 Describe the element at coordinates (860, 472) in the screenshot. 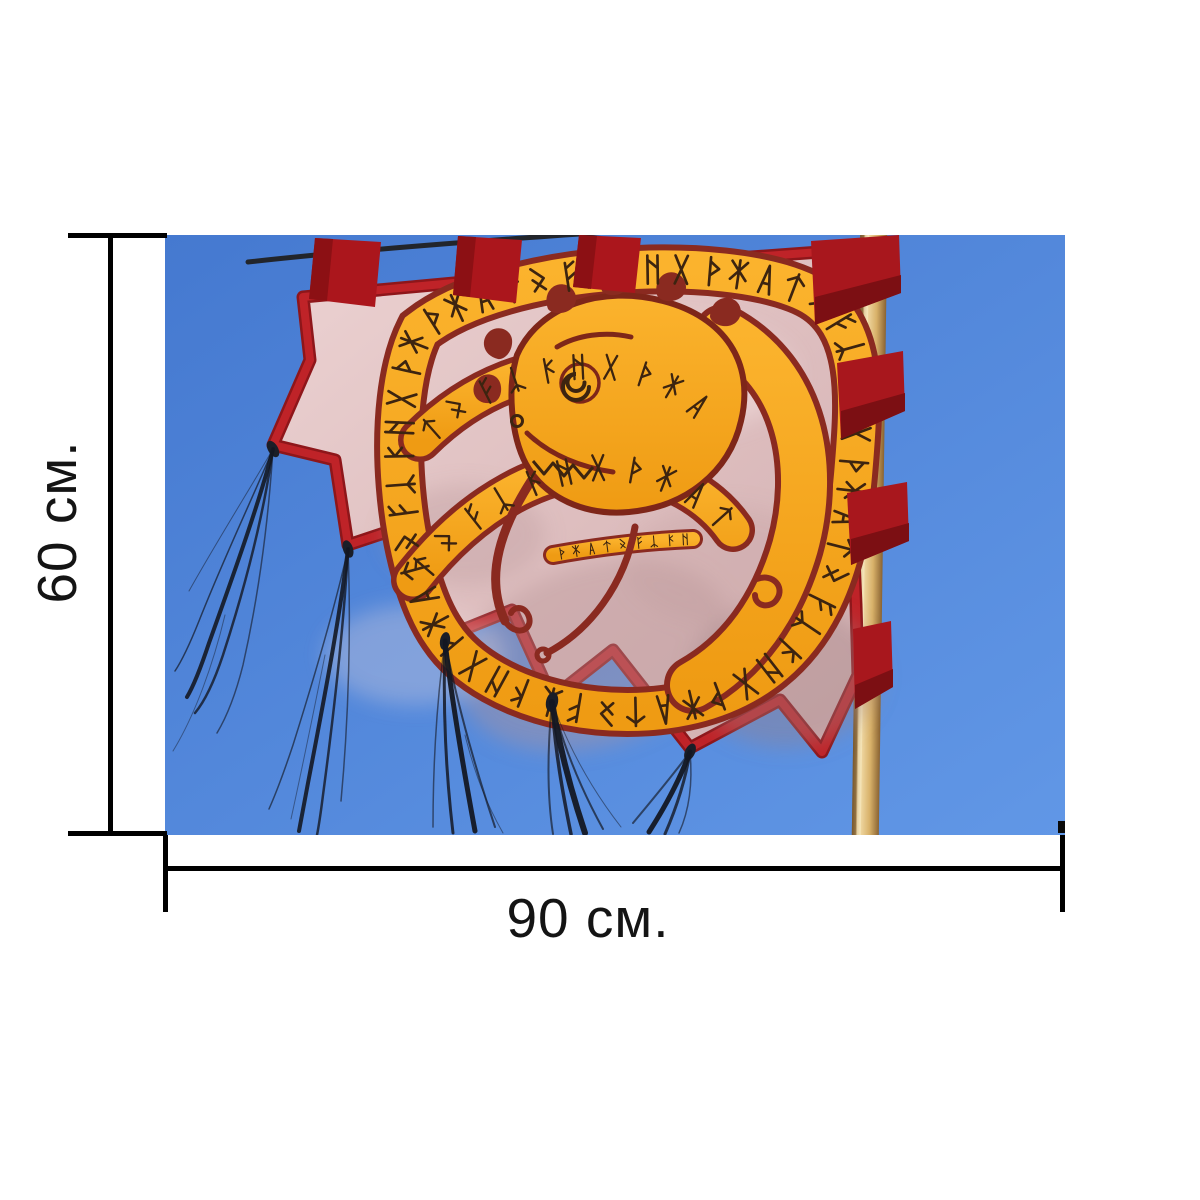

I see `pole-straps` at that location.